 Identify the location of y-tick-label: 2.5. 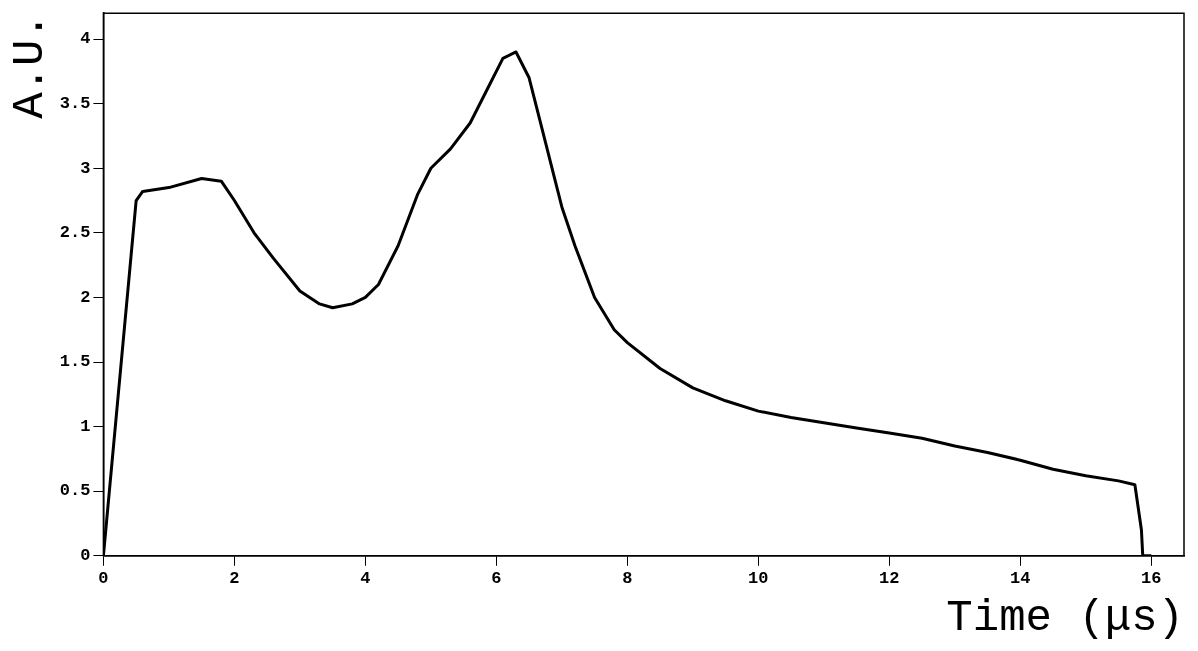
(75, 233).